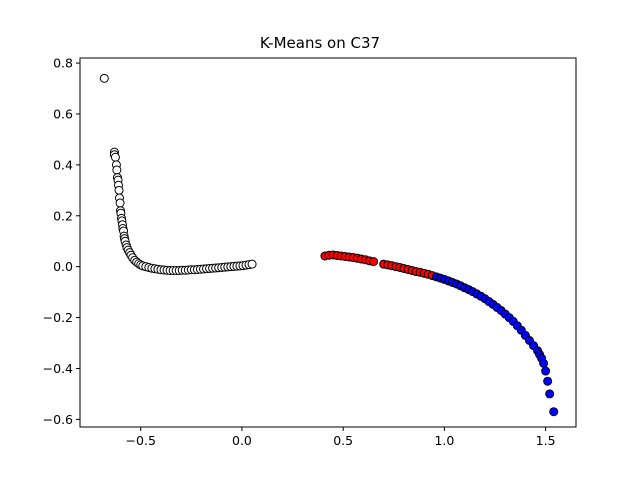 This screenshot has height=480, width=640. I want to click on x-tick-label: 0.0, so click(242, 440).